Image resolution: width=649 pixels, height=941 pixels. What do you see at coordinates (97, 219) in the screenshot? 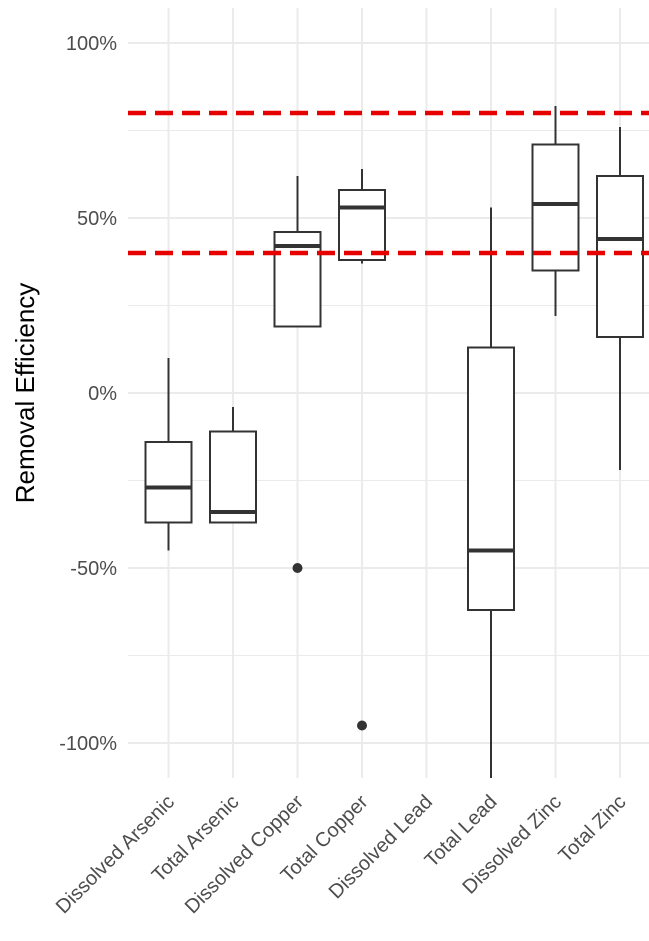
I see `y-tick-label: 50%` at bounding box center [97, 219].